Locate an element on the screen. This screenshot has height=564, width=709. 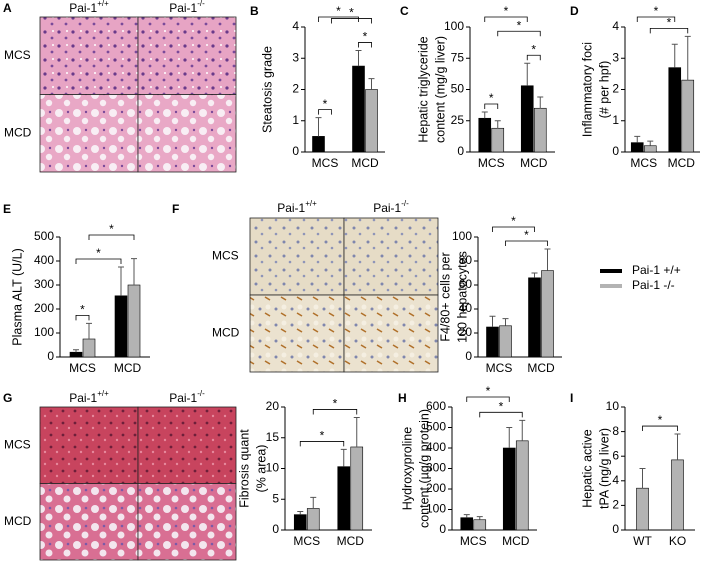
y-tick-label: 0 is located at coordinates (295, 151).